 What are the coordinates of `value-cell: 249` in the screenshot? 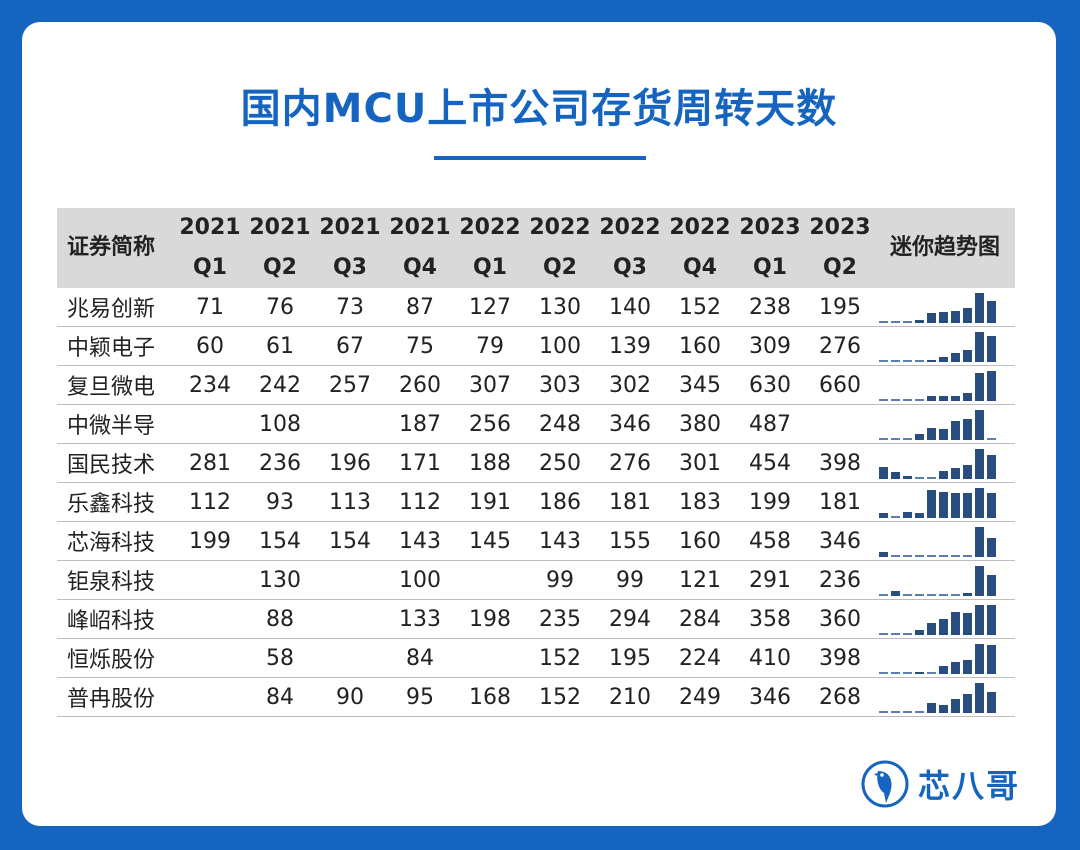 It's located at (700, 697).